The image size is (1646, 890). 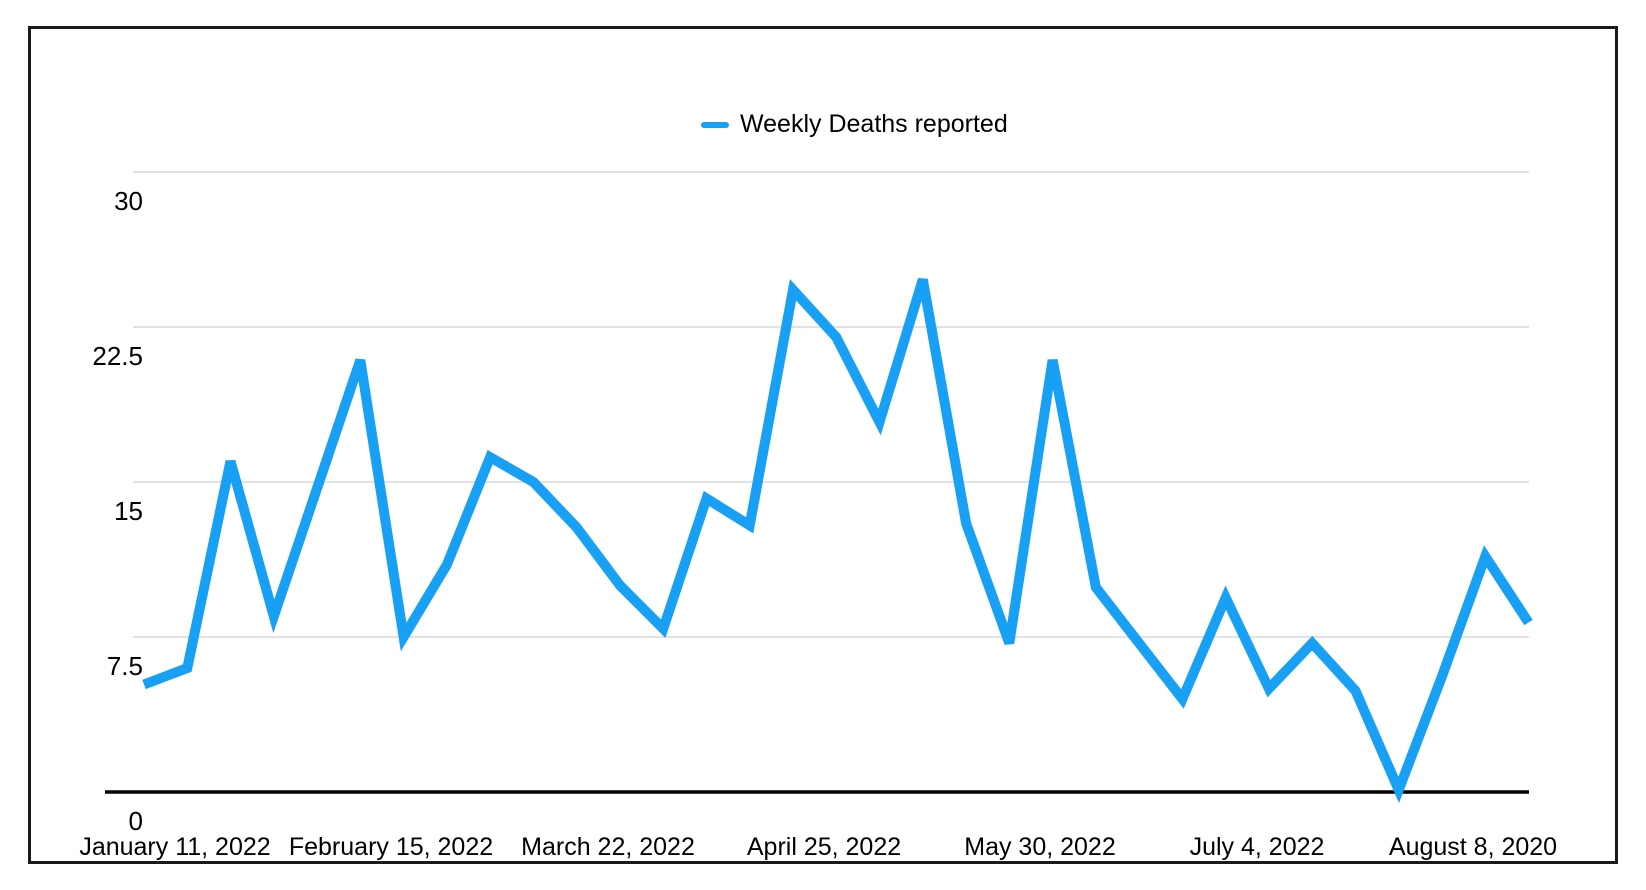 I want to click on x-tick-label-jan-11: January 11, 2022, so click(x=175, y=847).